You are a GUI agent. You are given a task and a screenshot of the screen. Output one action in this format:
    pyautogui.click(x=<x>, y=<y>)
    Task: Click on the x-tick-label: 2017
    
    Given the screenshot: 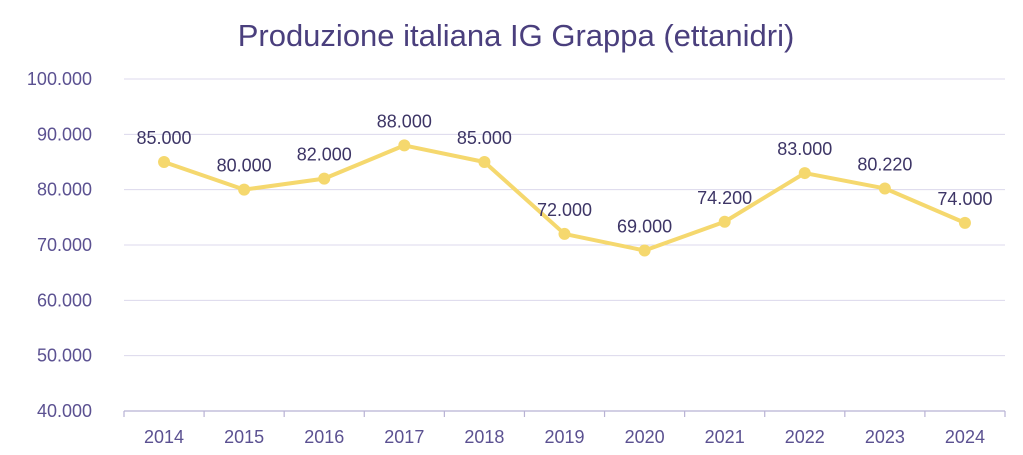 What is the action you would take?
    pyautogui.click(x=404, y=437)
    